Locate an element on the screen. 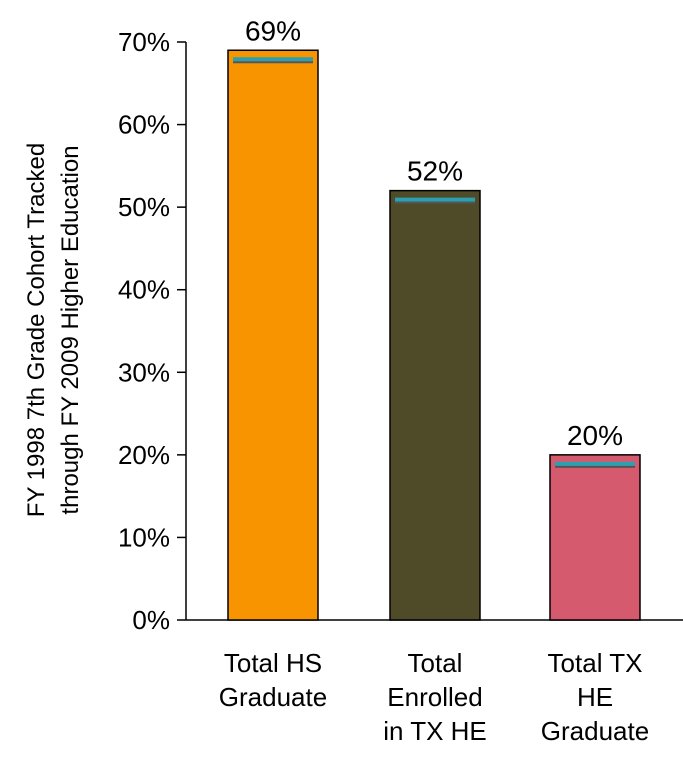 The height and width of the screenshot is (758, 683). x-tick-label-line: in TX HE is located at coordinates (435, 731).